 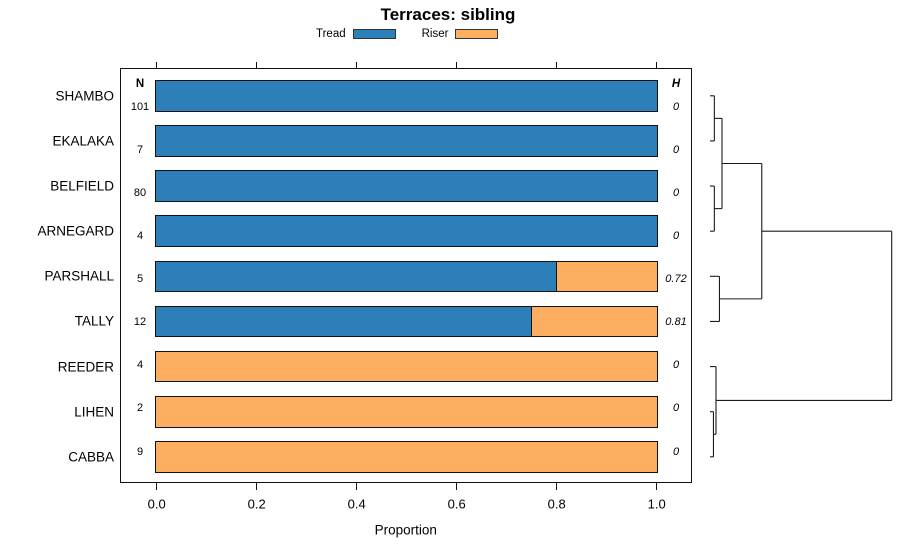 What do you see at coordinates (676, 84) in the screenshot?
I see `h-column-header: H` at bounding box center [676, 84].